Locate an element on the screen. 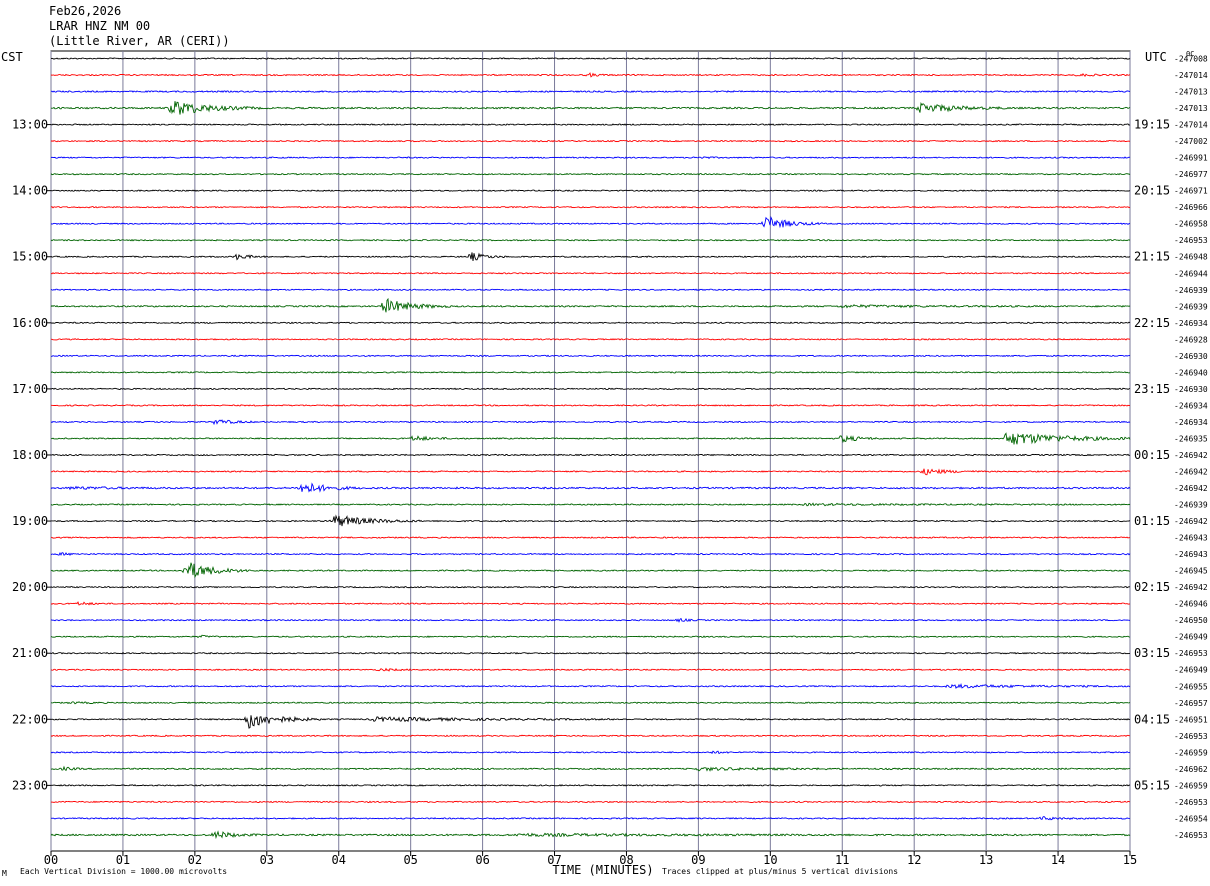 The image size is (1210, 886). trace-offset-label: -246958 is located at coordinates (1191, 224).